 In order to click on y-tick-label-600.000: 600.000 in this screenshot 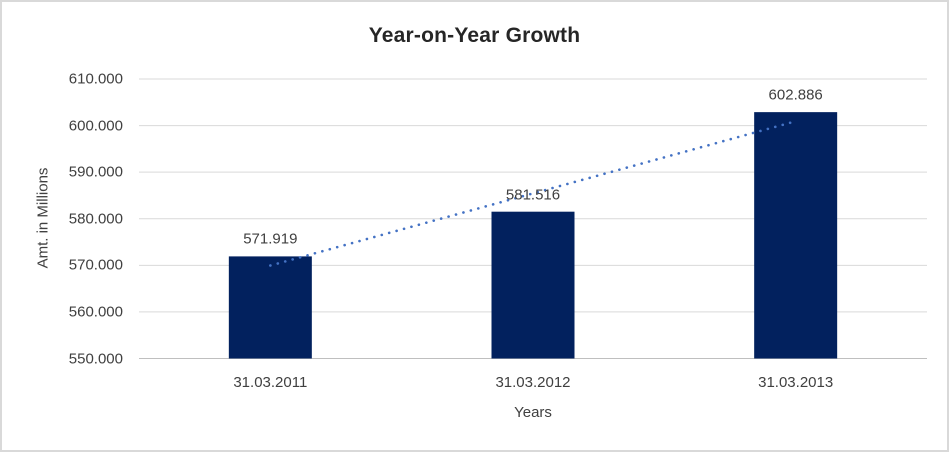, I will do `click(95, 126)`.